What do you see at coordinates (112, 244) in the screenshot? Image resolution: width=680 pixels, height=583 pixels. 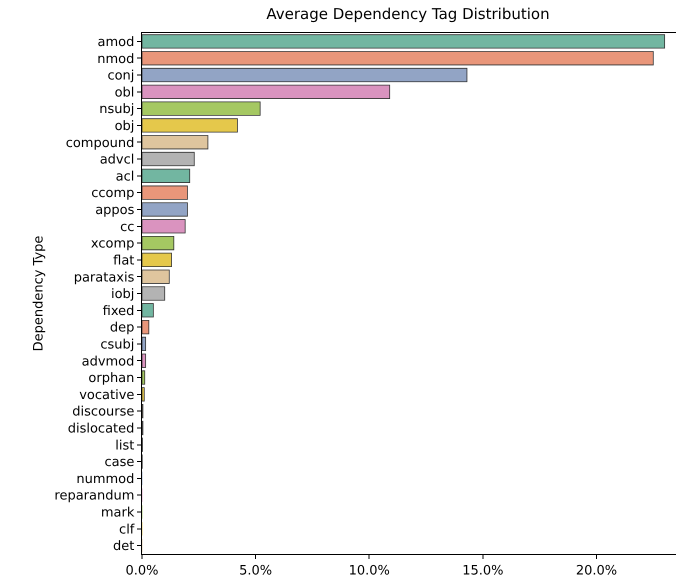 I see `y-tick-label: xcomp` at bounding box center [112, 244].